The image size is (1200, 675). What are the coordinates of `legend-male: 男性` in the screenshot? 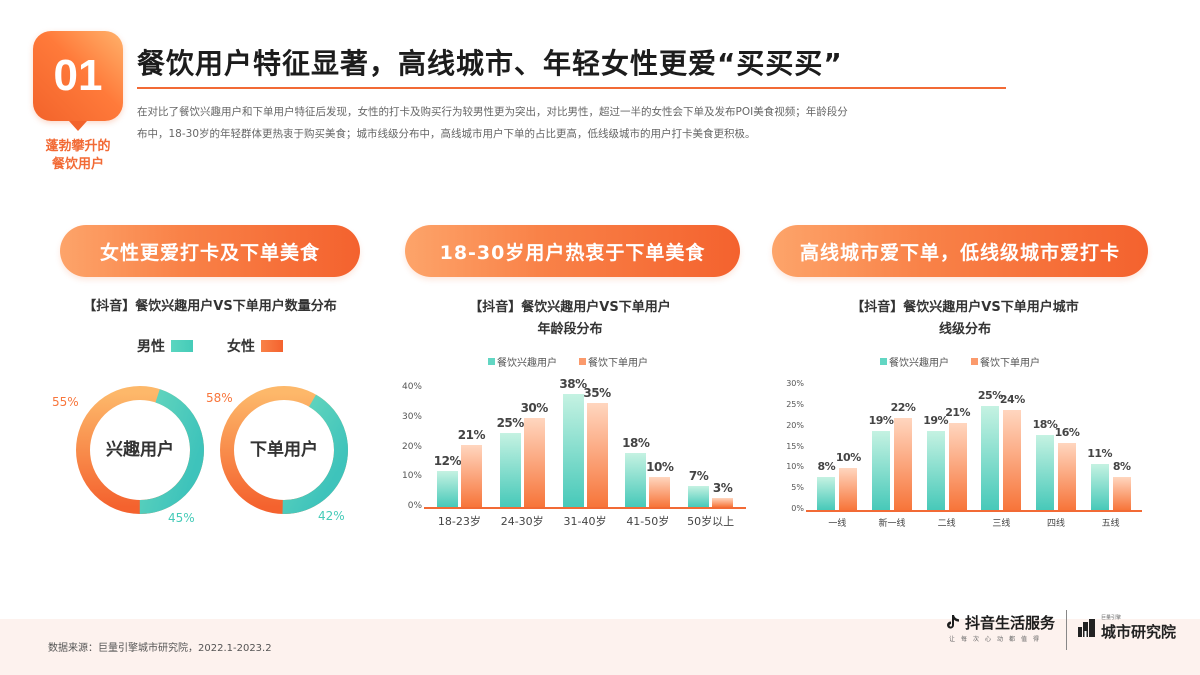 It's located at (165, 346).